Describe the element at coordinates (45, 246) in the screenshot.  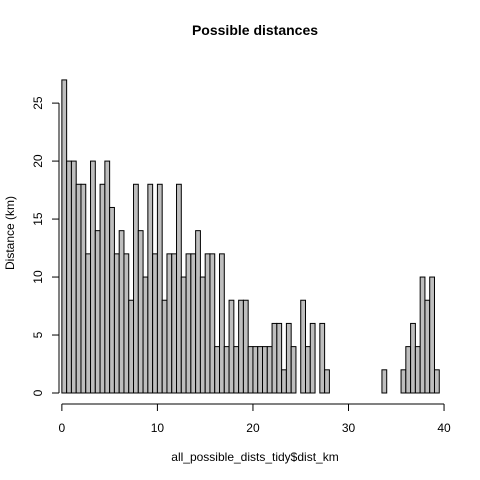
I see `y-axis: 0 5 10 15 20 25` at that location.